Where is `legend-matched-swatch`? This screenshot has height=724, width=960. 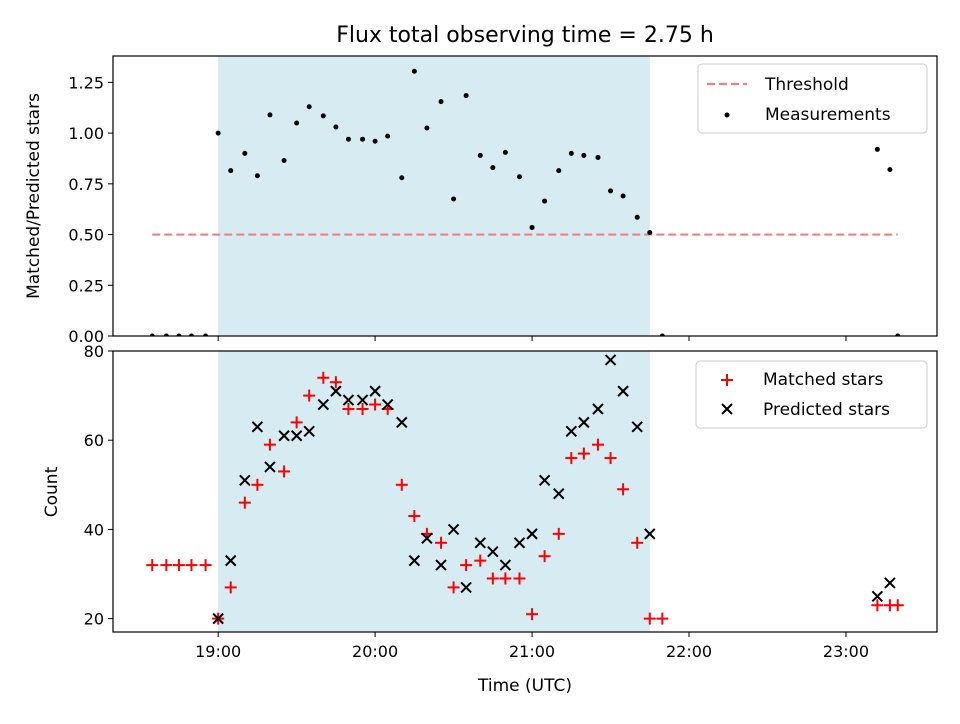
legend-matched-swatch is located at coordinates (727, 380).